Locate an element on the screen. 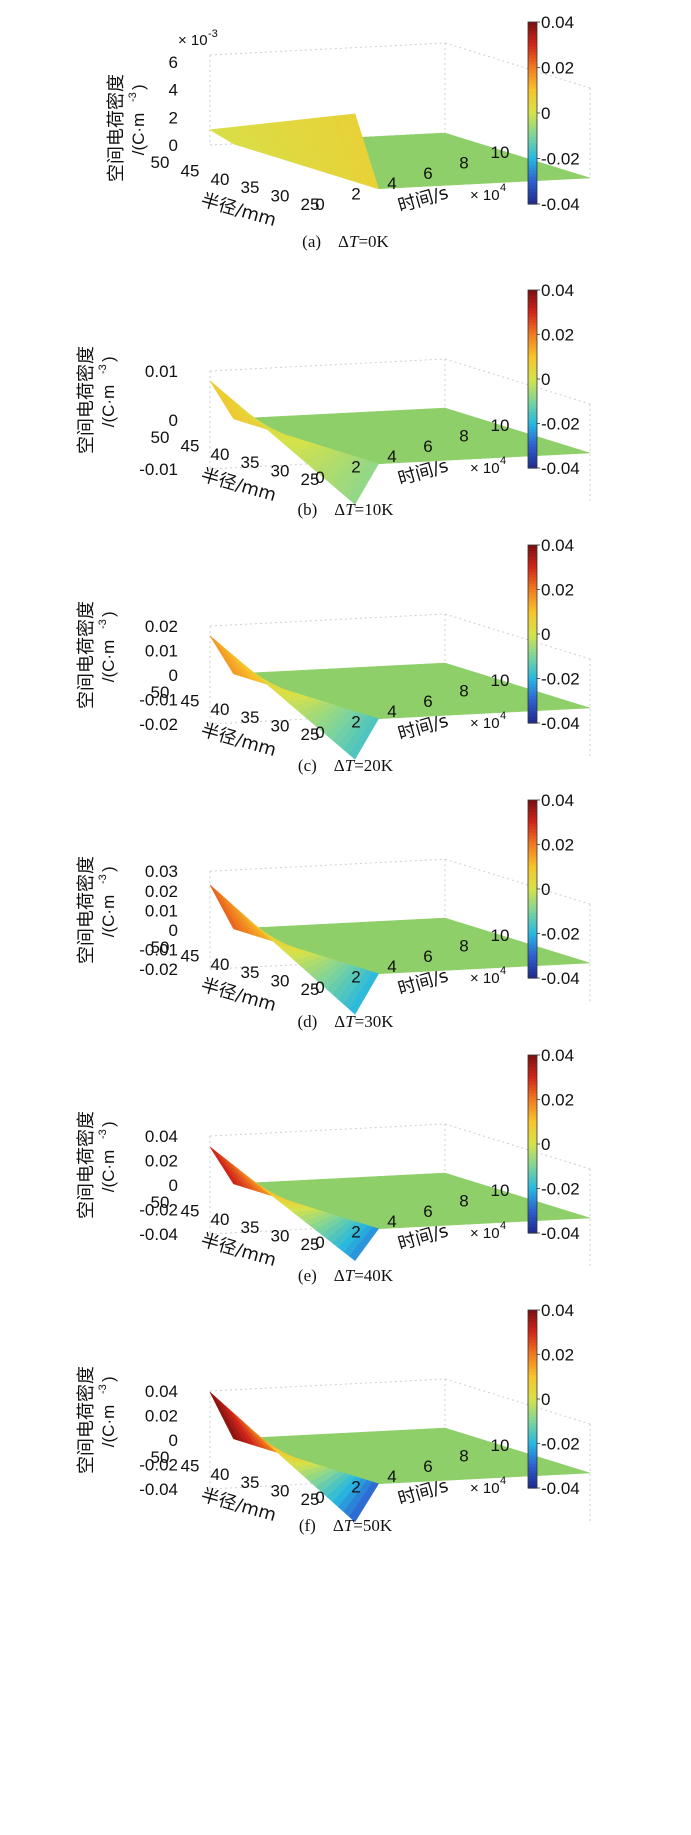 The width and height of the screenshot is (691, 1835). z-axis-label: 空间电荷密度/(C·m -3) is located at coordinates (97, 1165).